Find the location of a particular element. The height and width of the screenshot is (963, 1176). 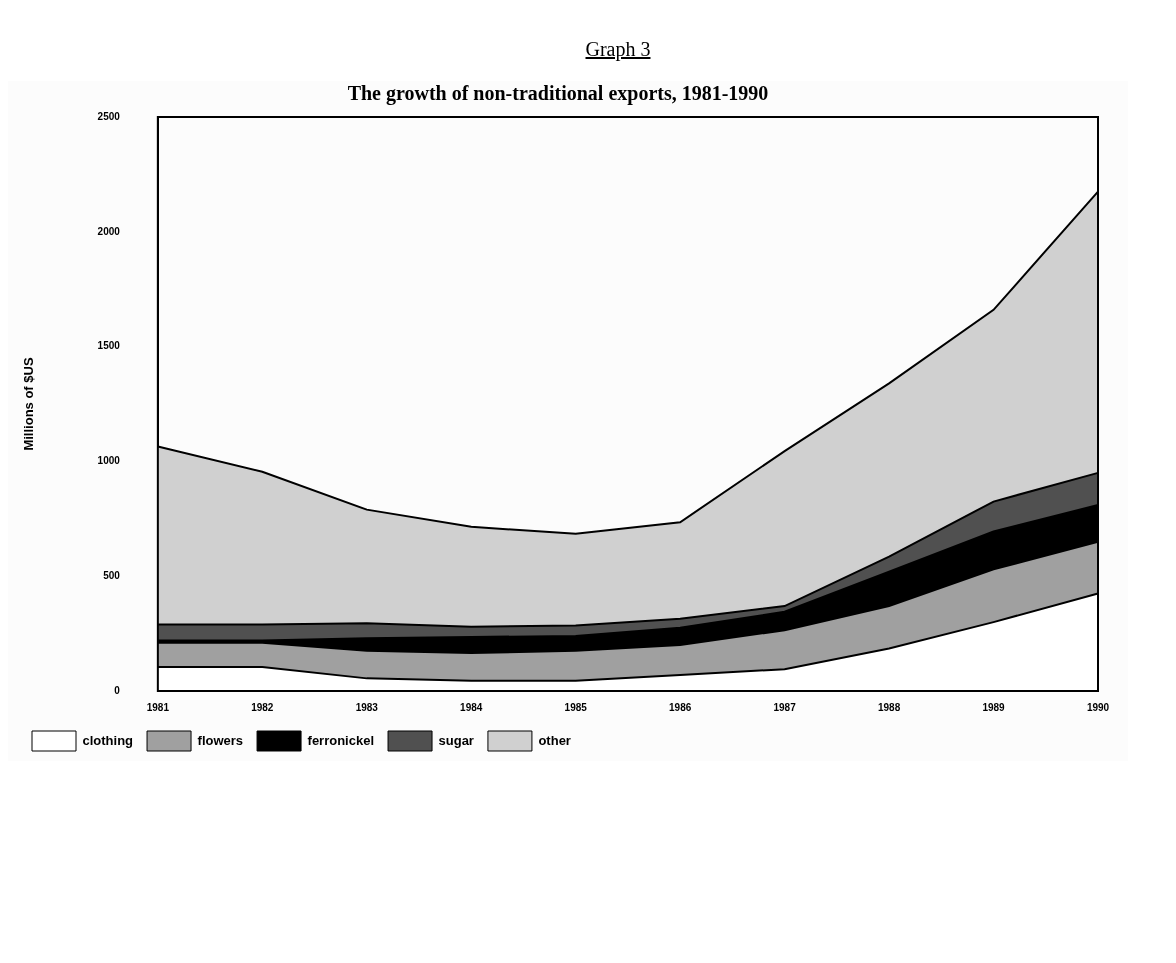

x-tick-label: 1981 is located at coordinates (158, 707).